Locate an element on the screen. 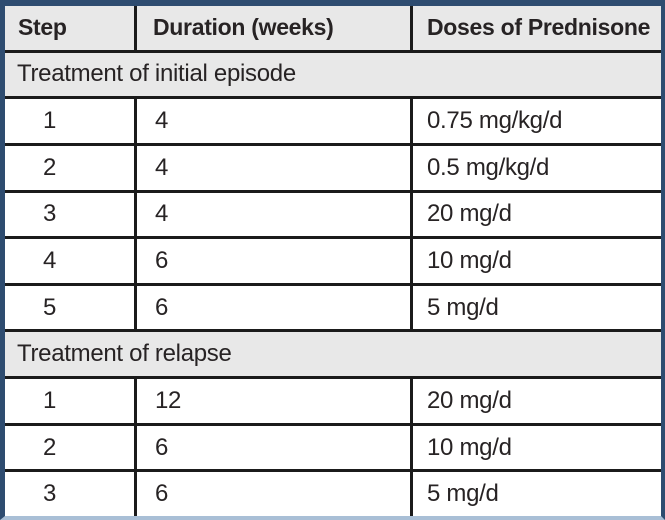  table-row: 5 6 5 mg/d is located at coordinates (333, 306).